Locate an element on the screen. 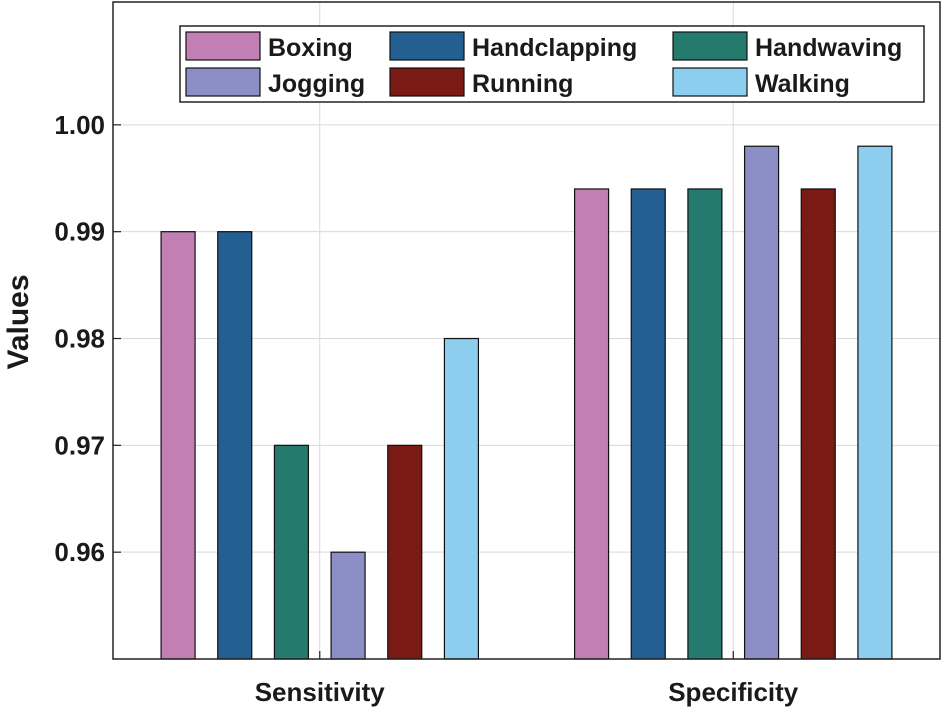 The height and width of the screenshot is (712, 950). y-tick-label: 0.97 is located at coordinates (79, 445).